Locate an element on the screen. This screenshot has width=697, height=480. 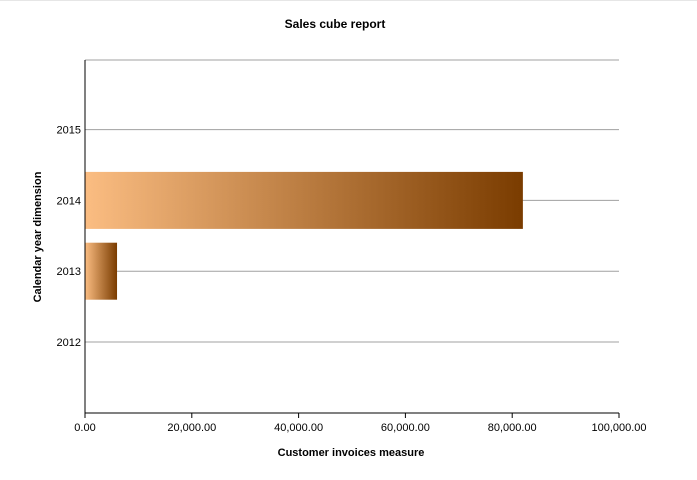
y-tick-label: 2013 is located at coordinates (69, 272).